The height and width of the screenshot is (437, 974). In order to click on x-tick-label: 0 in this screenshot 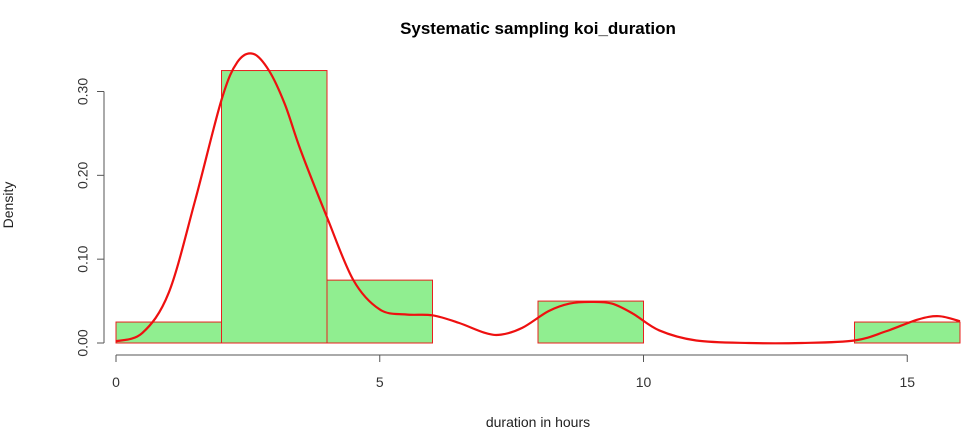, I will do `click(116, 382)`.